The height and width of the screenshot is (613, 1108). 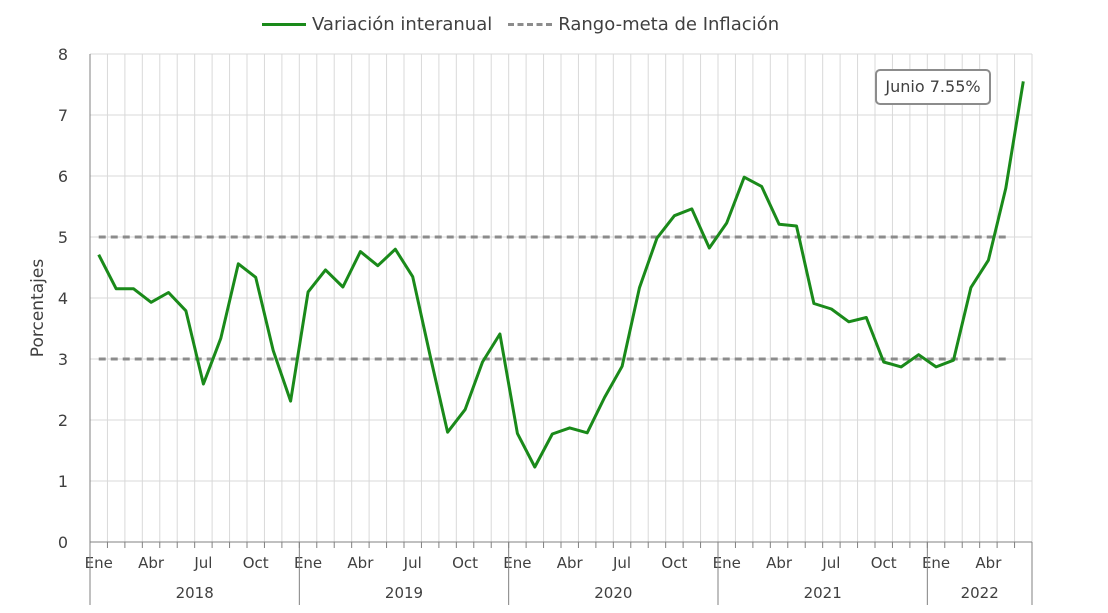 I want to click on y-tick-label: 4, so click(x=63, y=298).